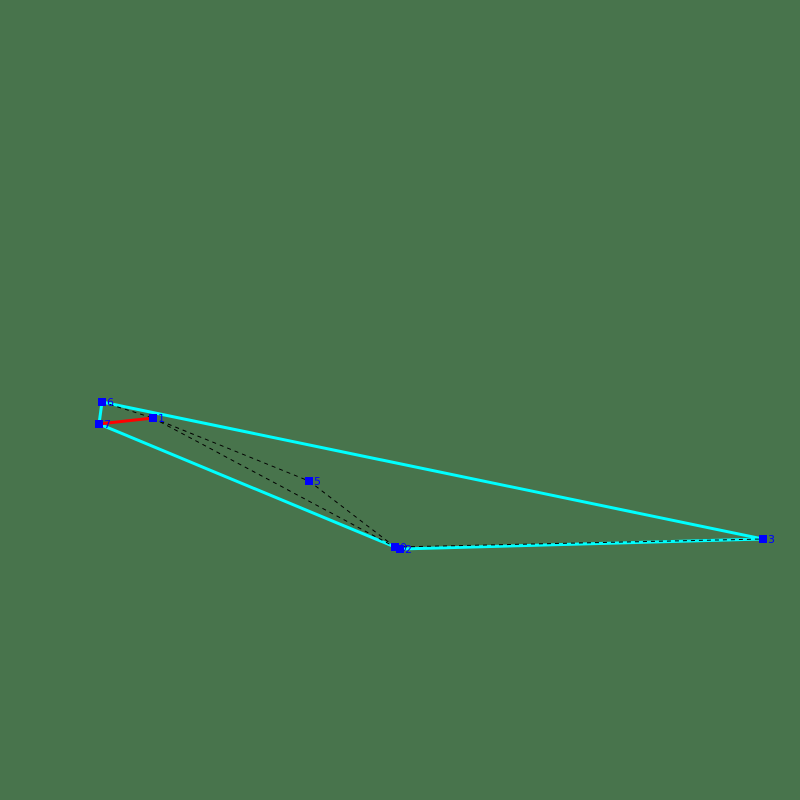 The height and width of the screenshot is (800, 800). What do you see at coordinates (408, 549) in the screenshot?
I see `node-label: 2` at bounding box center [408, 549].